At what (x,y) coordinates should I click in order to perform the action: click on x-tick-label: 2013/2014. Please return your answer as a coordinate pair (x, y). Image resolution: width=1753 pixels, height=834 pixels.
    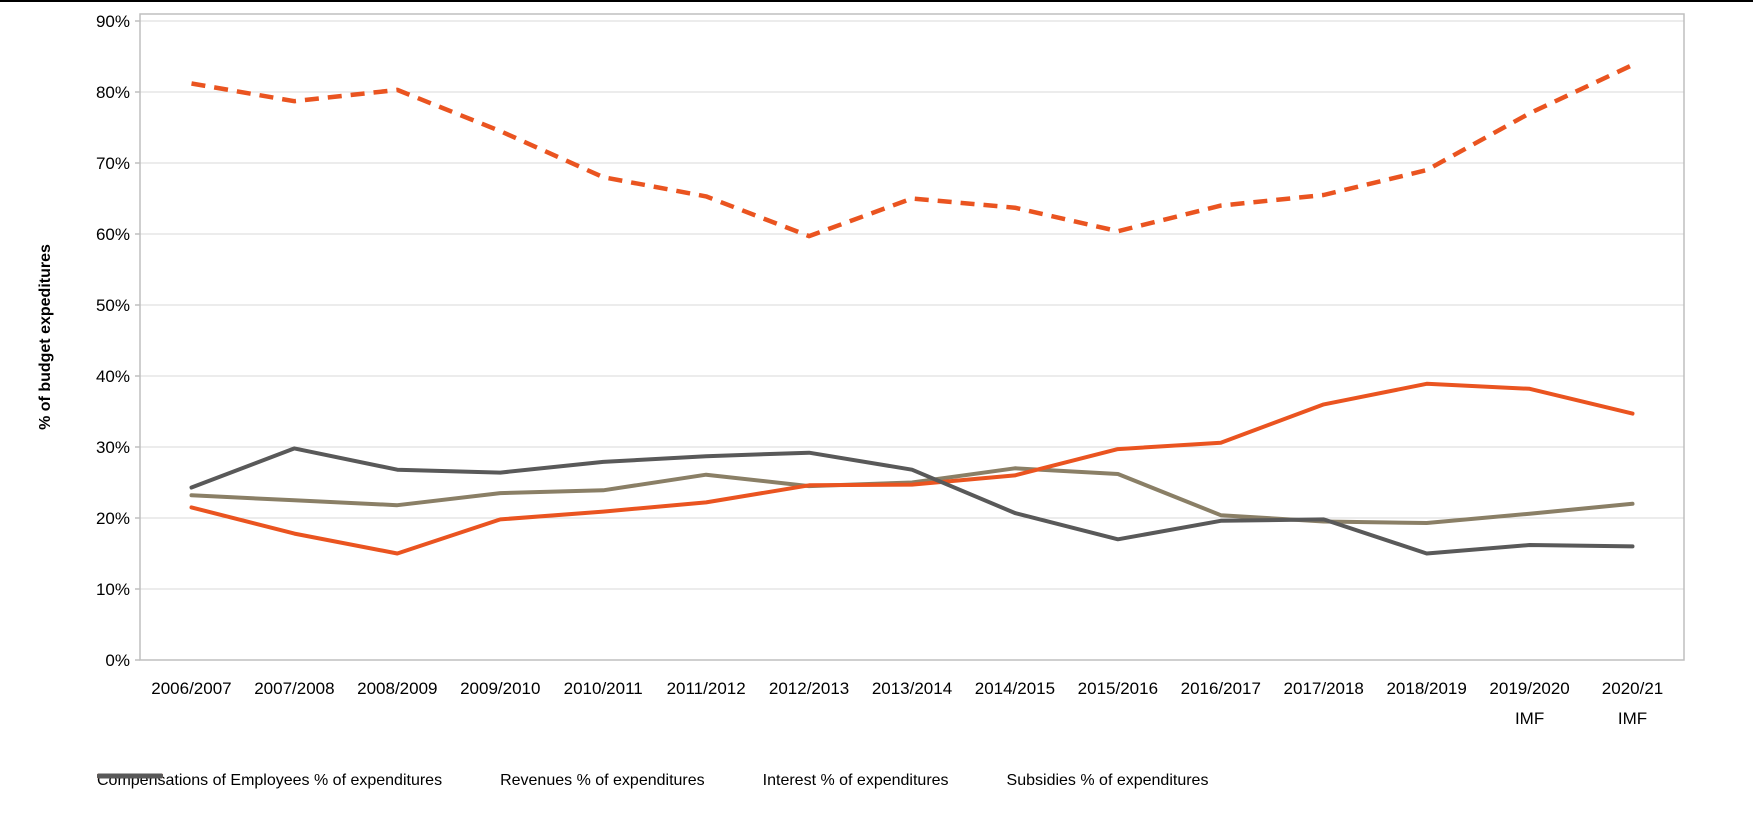
    Looking at the image, I should click on (912, 688).